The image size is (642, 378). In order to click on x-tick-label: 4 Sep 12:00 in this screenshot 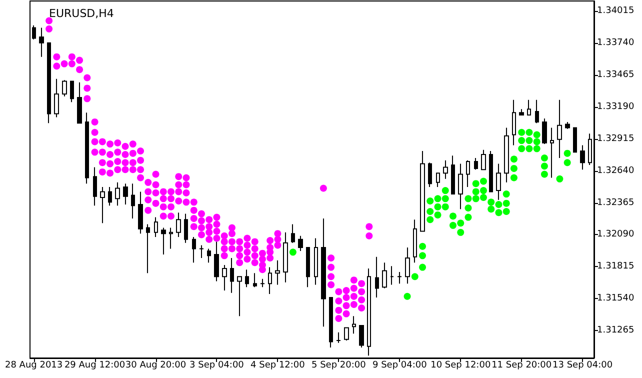, I will do `click(278, 365)`.